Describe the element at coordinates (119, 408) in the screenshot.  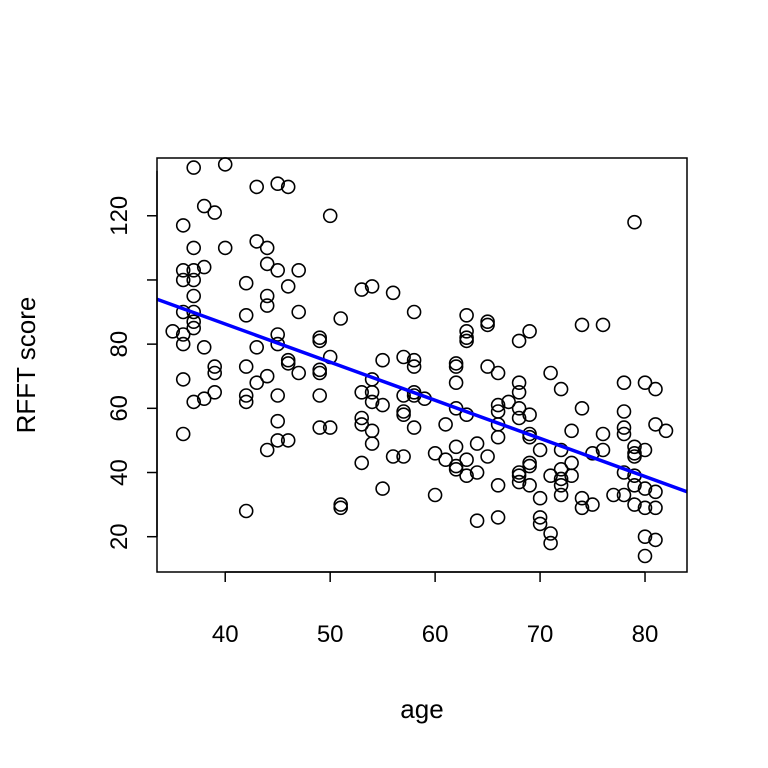
I see `y-tick-label: 60` at that location.